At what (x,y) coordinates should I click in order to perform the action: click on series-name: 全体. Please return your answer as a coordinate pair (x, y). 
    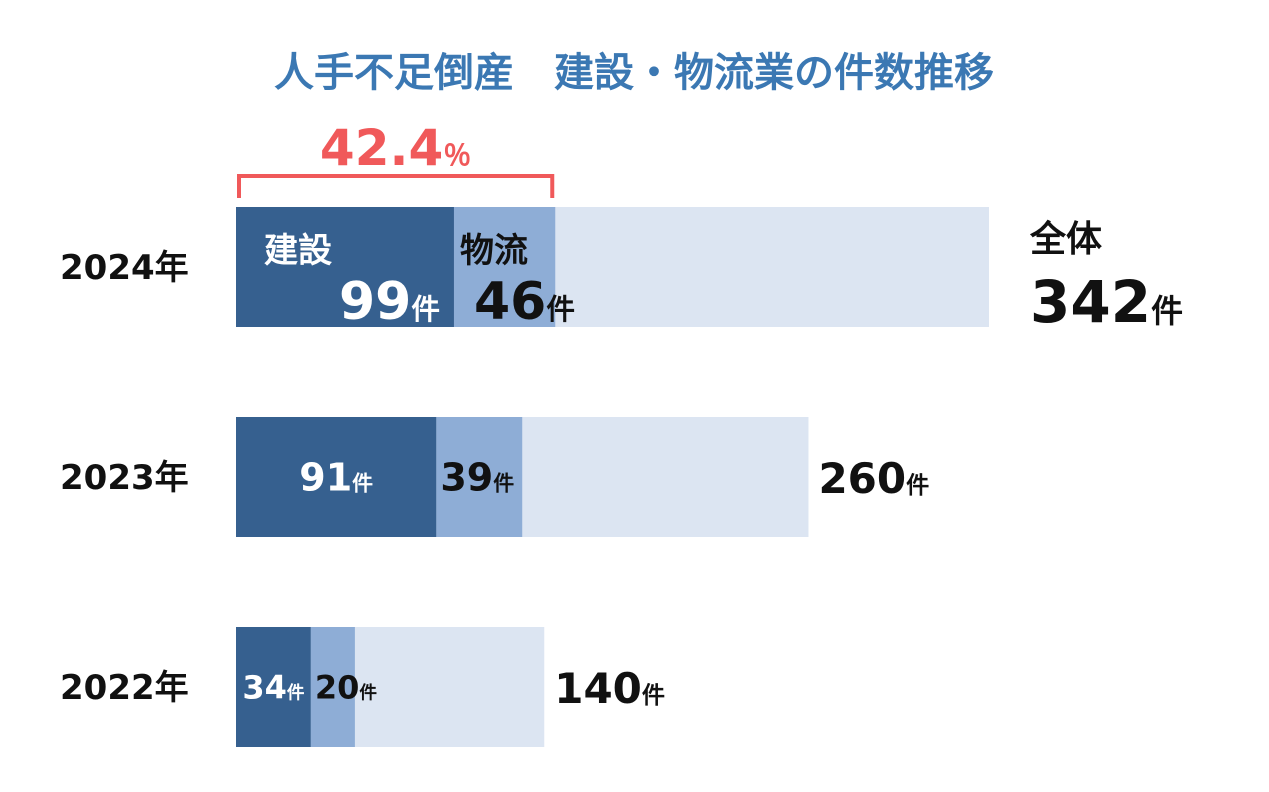
    Looking at the image, I should click on (1065, 239).